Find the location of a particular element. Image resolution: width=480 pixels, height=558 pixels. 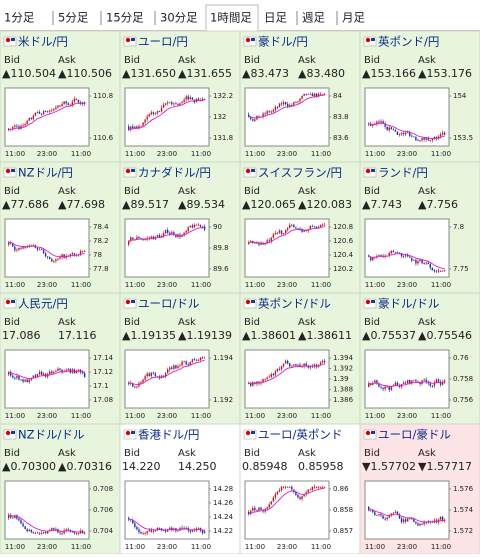

y-tick-label: 1.576 is located at coordinates (463, 489).